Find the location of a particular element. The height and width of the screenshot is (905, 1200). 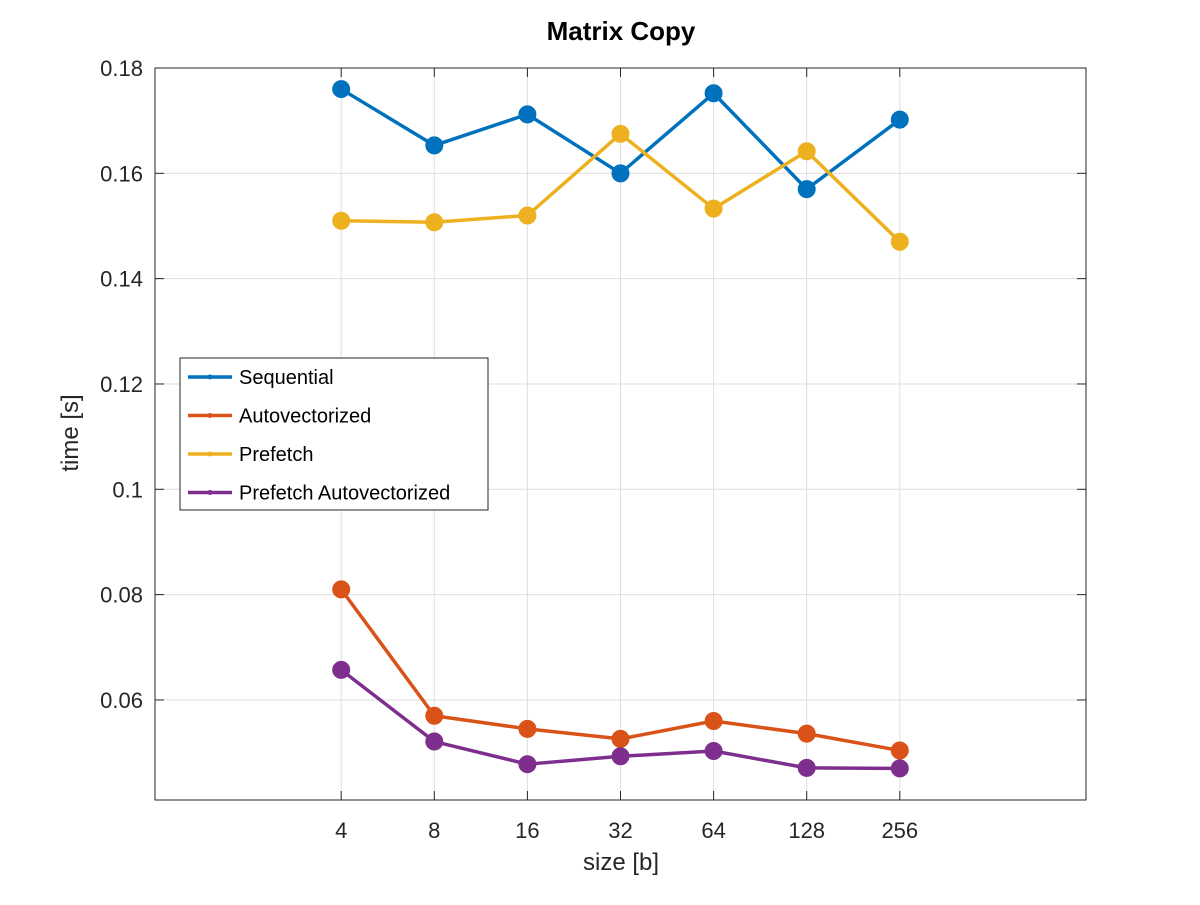

x-axis-label: size [b] is located at coordinates (621, 862).